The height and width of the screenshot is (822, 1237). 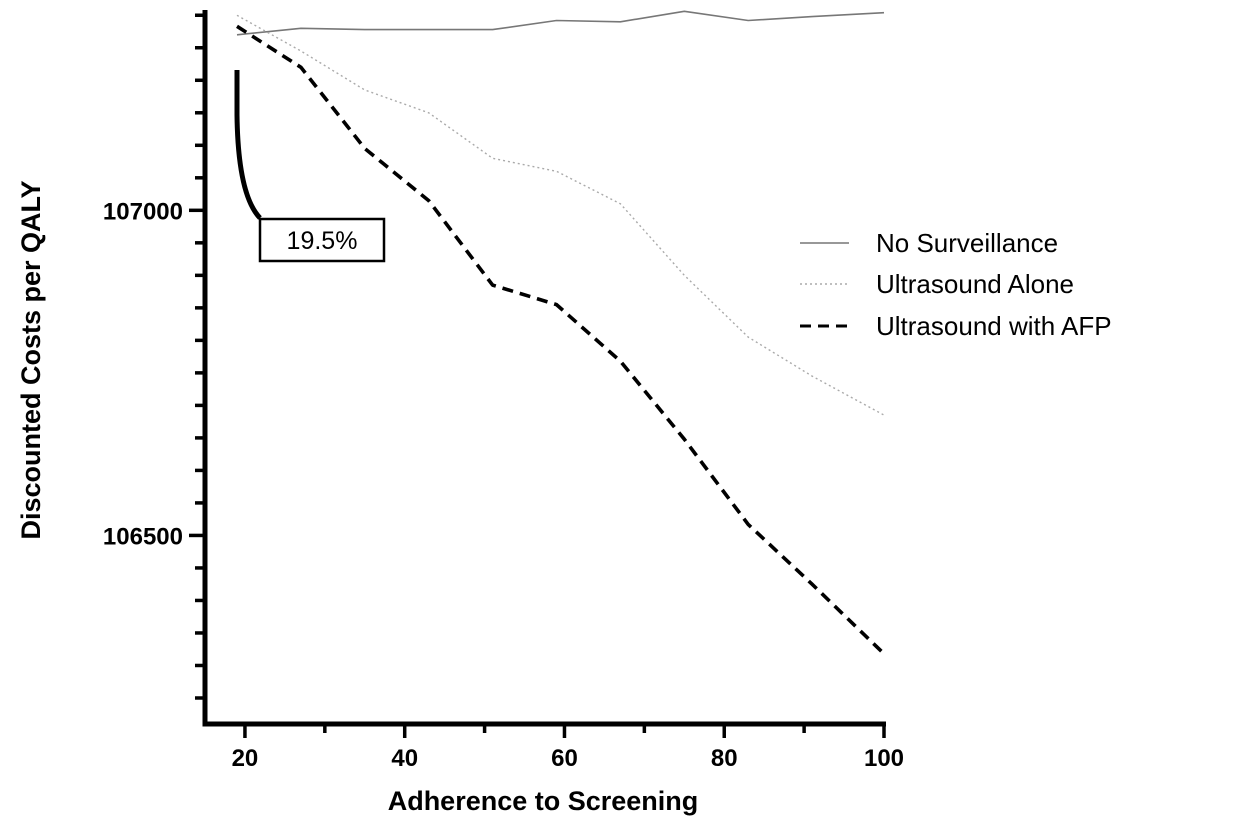 What do you see at coordinates (975, 284) in the screenshot?
I see `legend-label: Ultrasound Alone` at bounding box center [975, 284].